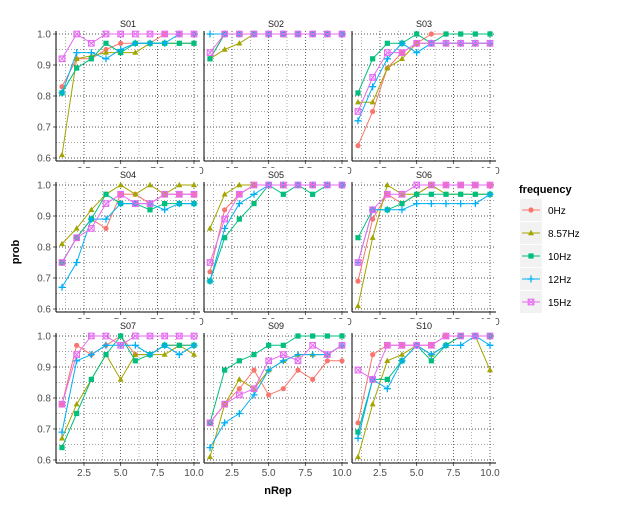 The height and width of the screenshot is (507, 622). What do you see at coordinates (305, 473) in the screenshot?
I see `x-tick-label: 7.5` at bounding box center [305, 473].